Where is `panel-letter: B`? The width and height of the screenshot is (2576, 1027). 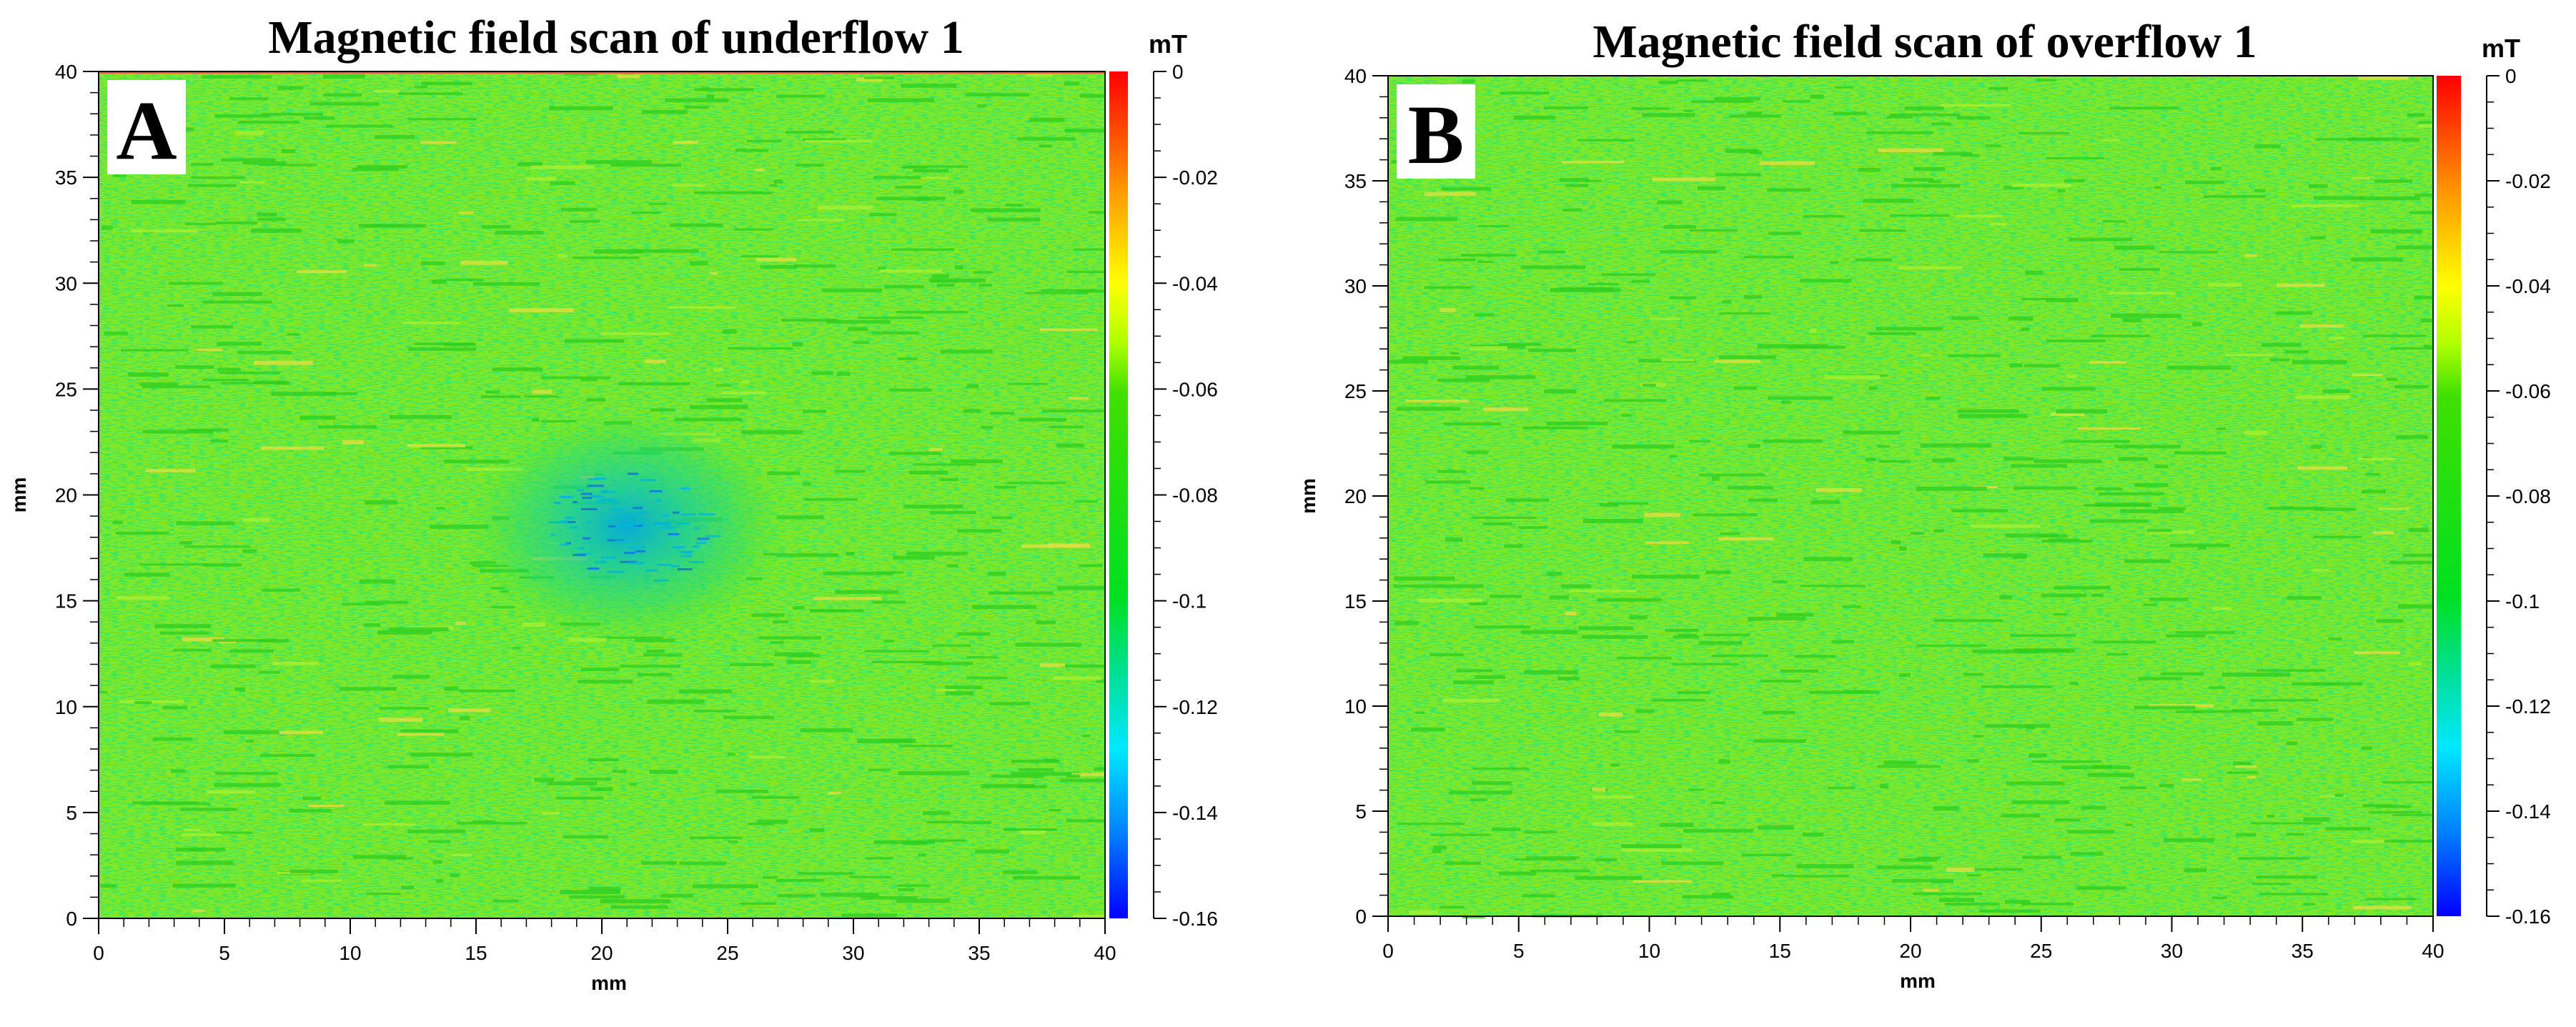
panel-letter: B is located at coordinates (1436, 135).